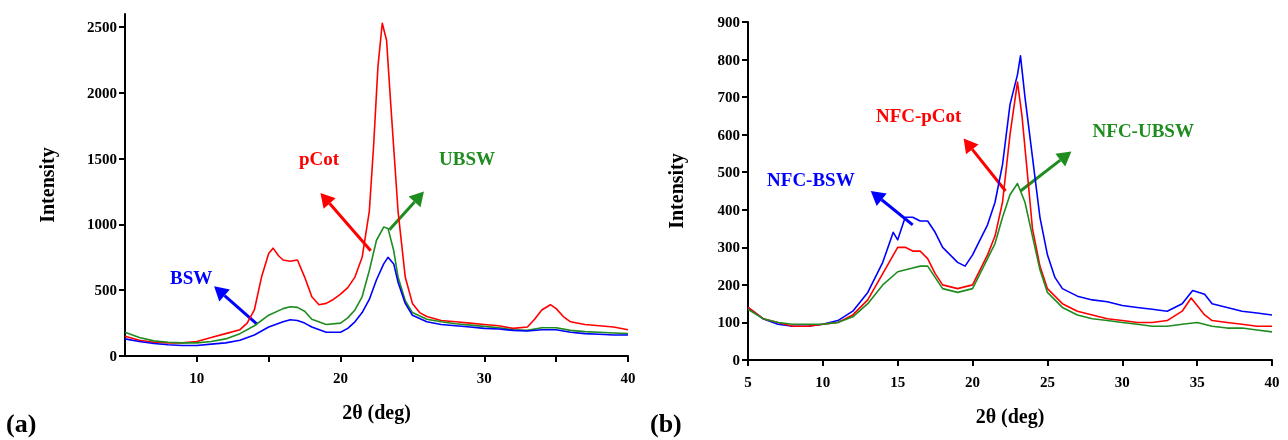 The height and width of the screenshot is (440, 1288). Describe the element at coordinates (728, 322) in the screenshot. I see `y-tick-label: 100` at that location.